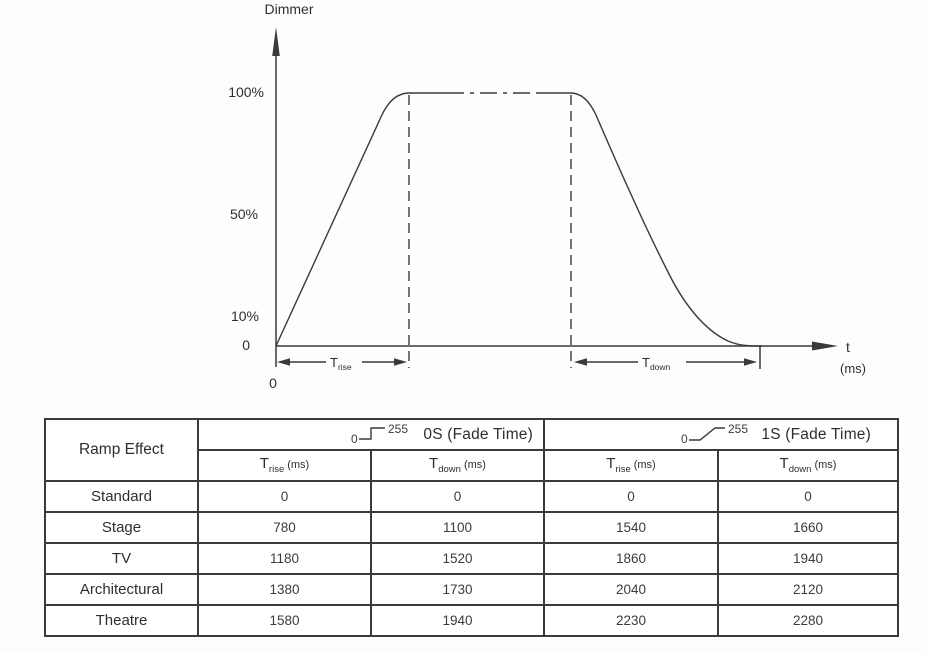  I want to click on cell-value: 2230, so click(631, 620).